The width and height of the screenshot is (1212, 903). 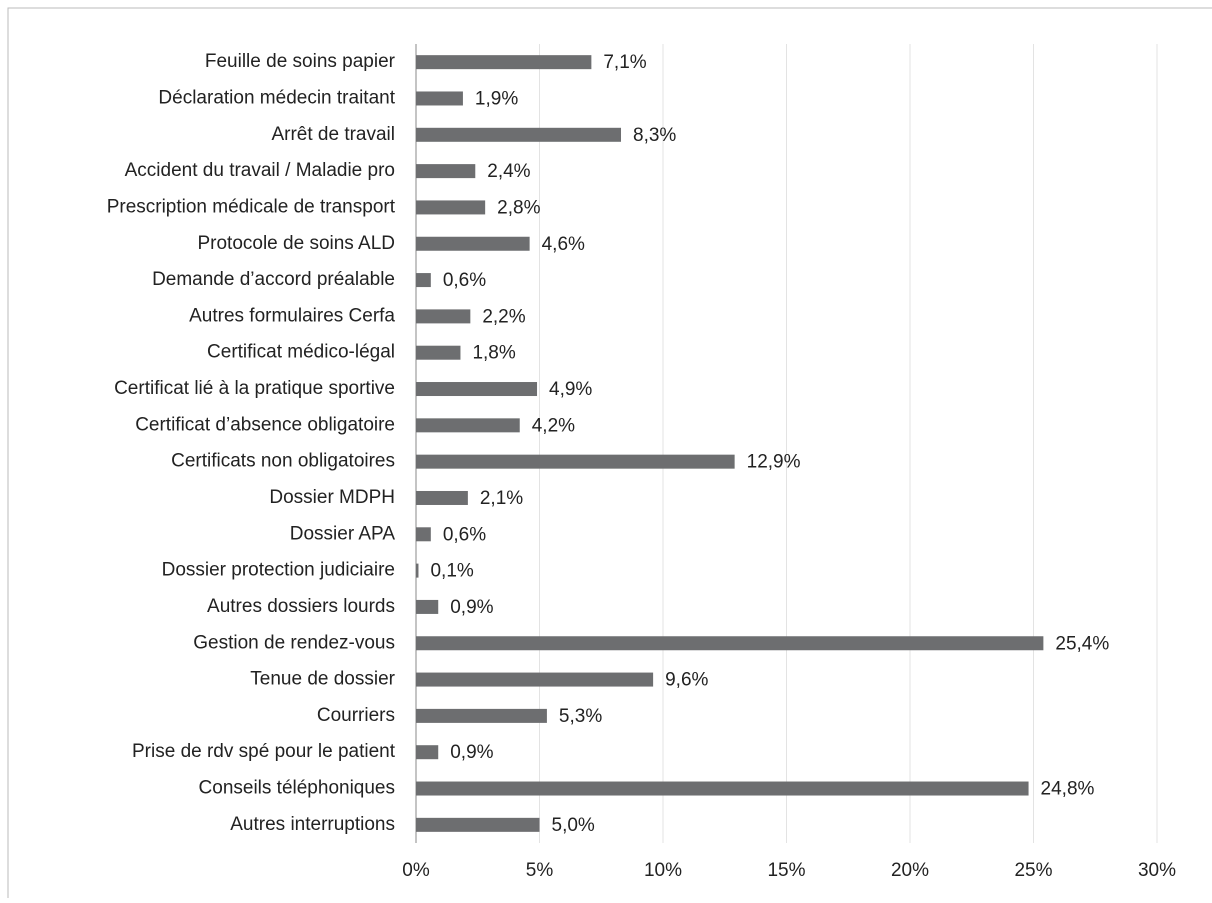 I want to click on y-tick-label: Déclaration médecin traitant, so click(x=276, y=97).